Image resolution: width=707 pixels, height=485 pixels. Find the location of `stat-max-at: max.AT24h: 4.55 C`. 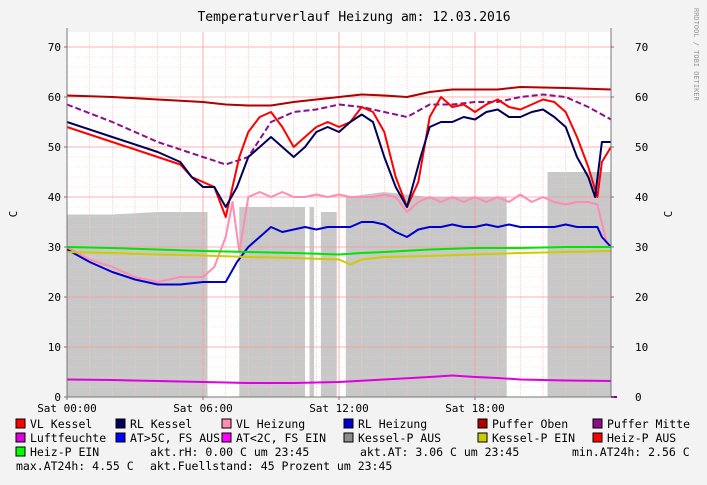

stat-max-at: max.AT24h: 4.55 C is located at coordinates (75, 466).